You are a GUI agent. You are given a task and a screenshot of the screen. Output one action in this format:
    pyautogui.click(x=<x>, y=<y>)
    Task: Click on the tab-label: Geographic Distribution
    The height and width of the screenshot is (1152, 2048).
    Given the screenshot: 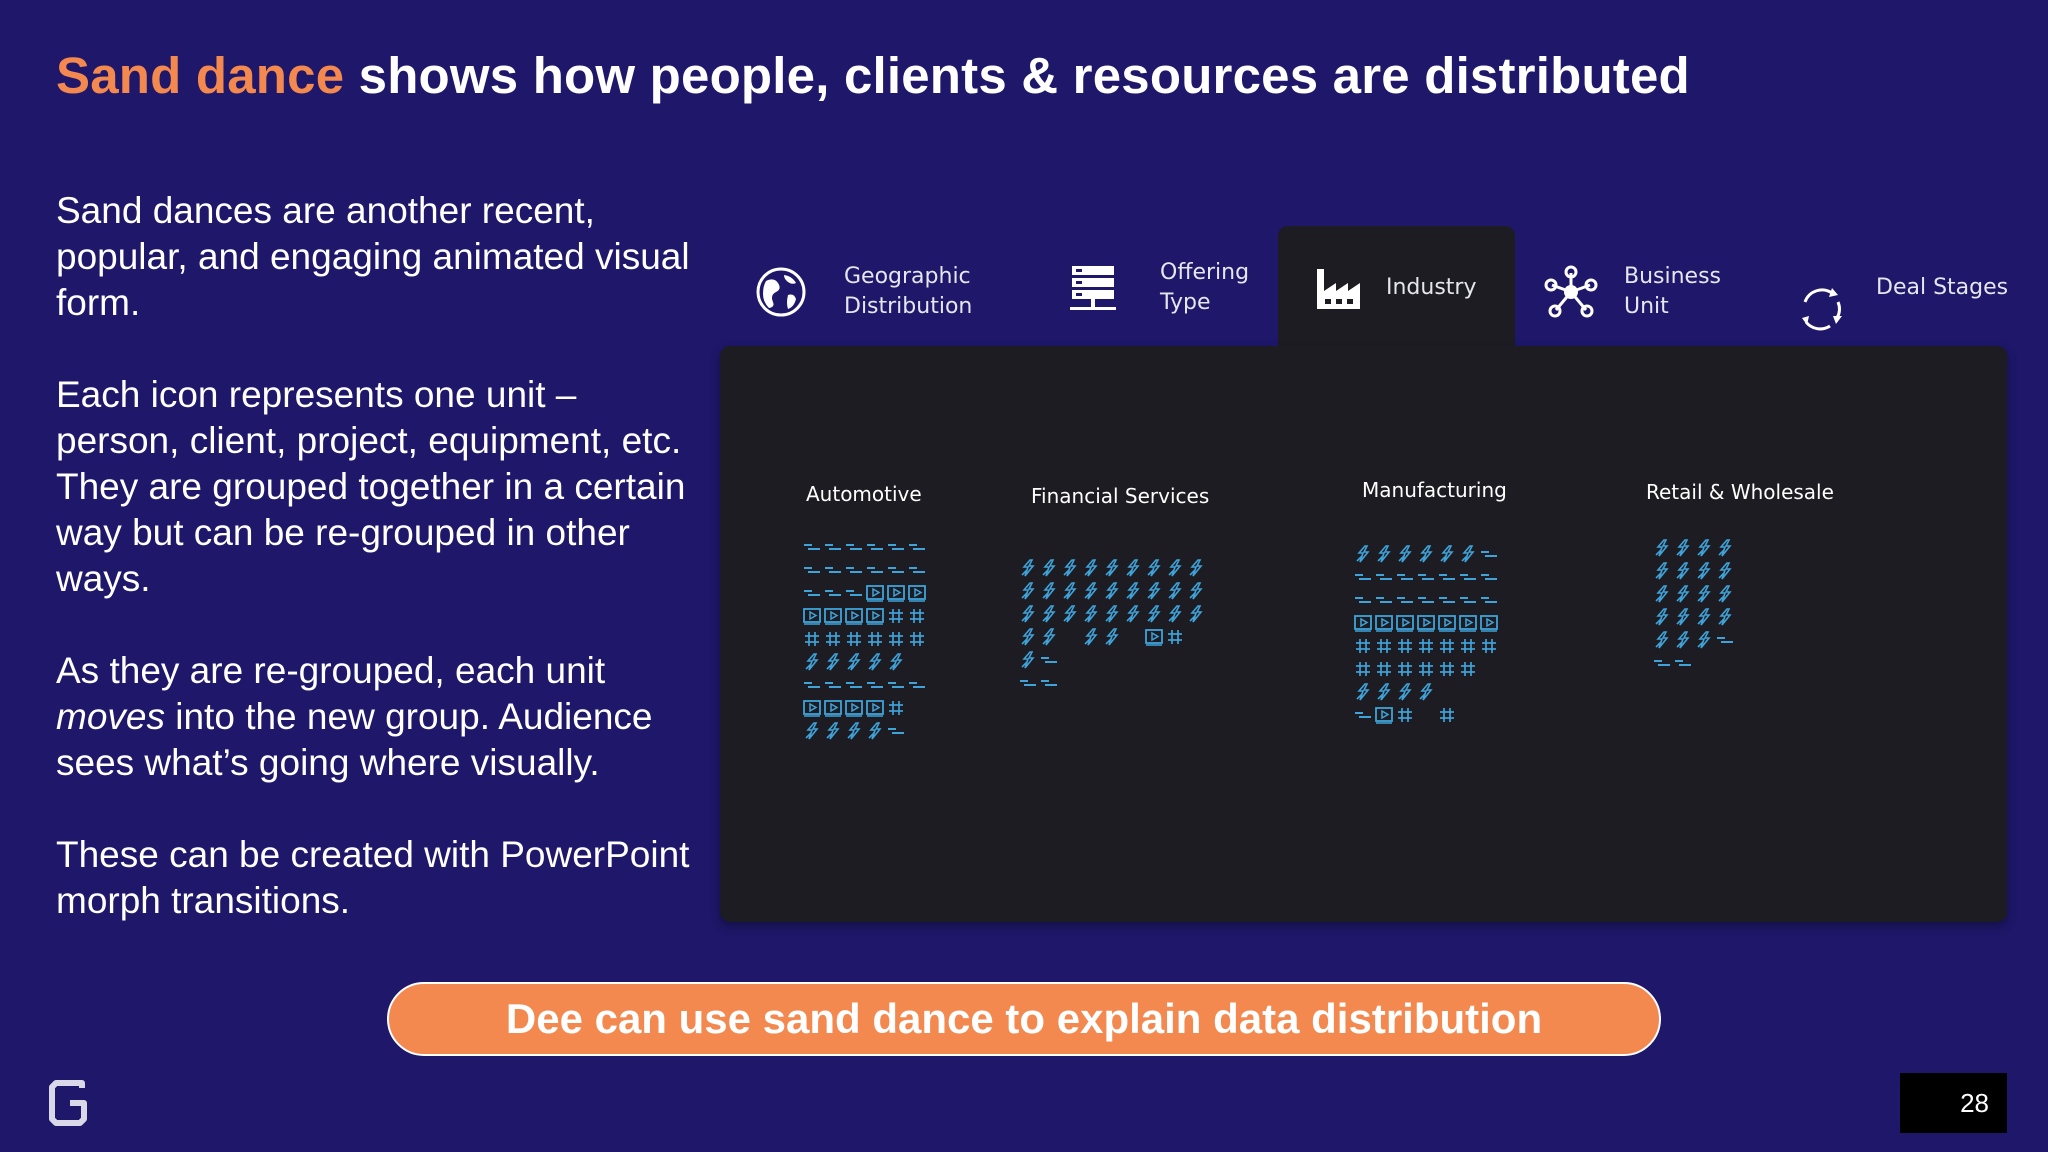 What is the action you would take?
    pyautogui.click(x=908, y=291)
    